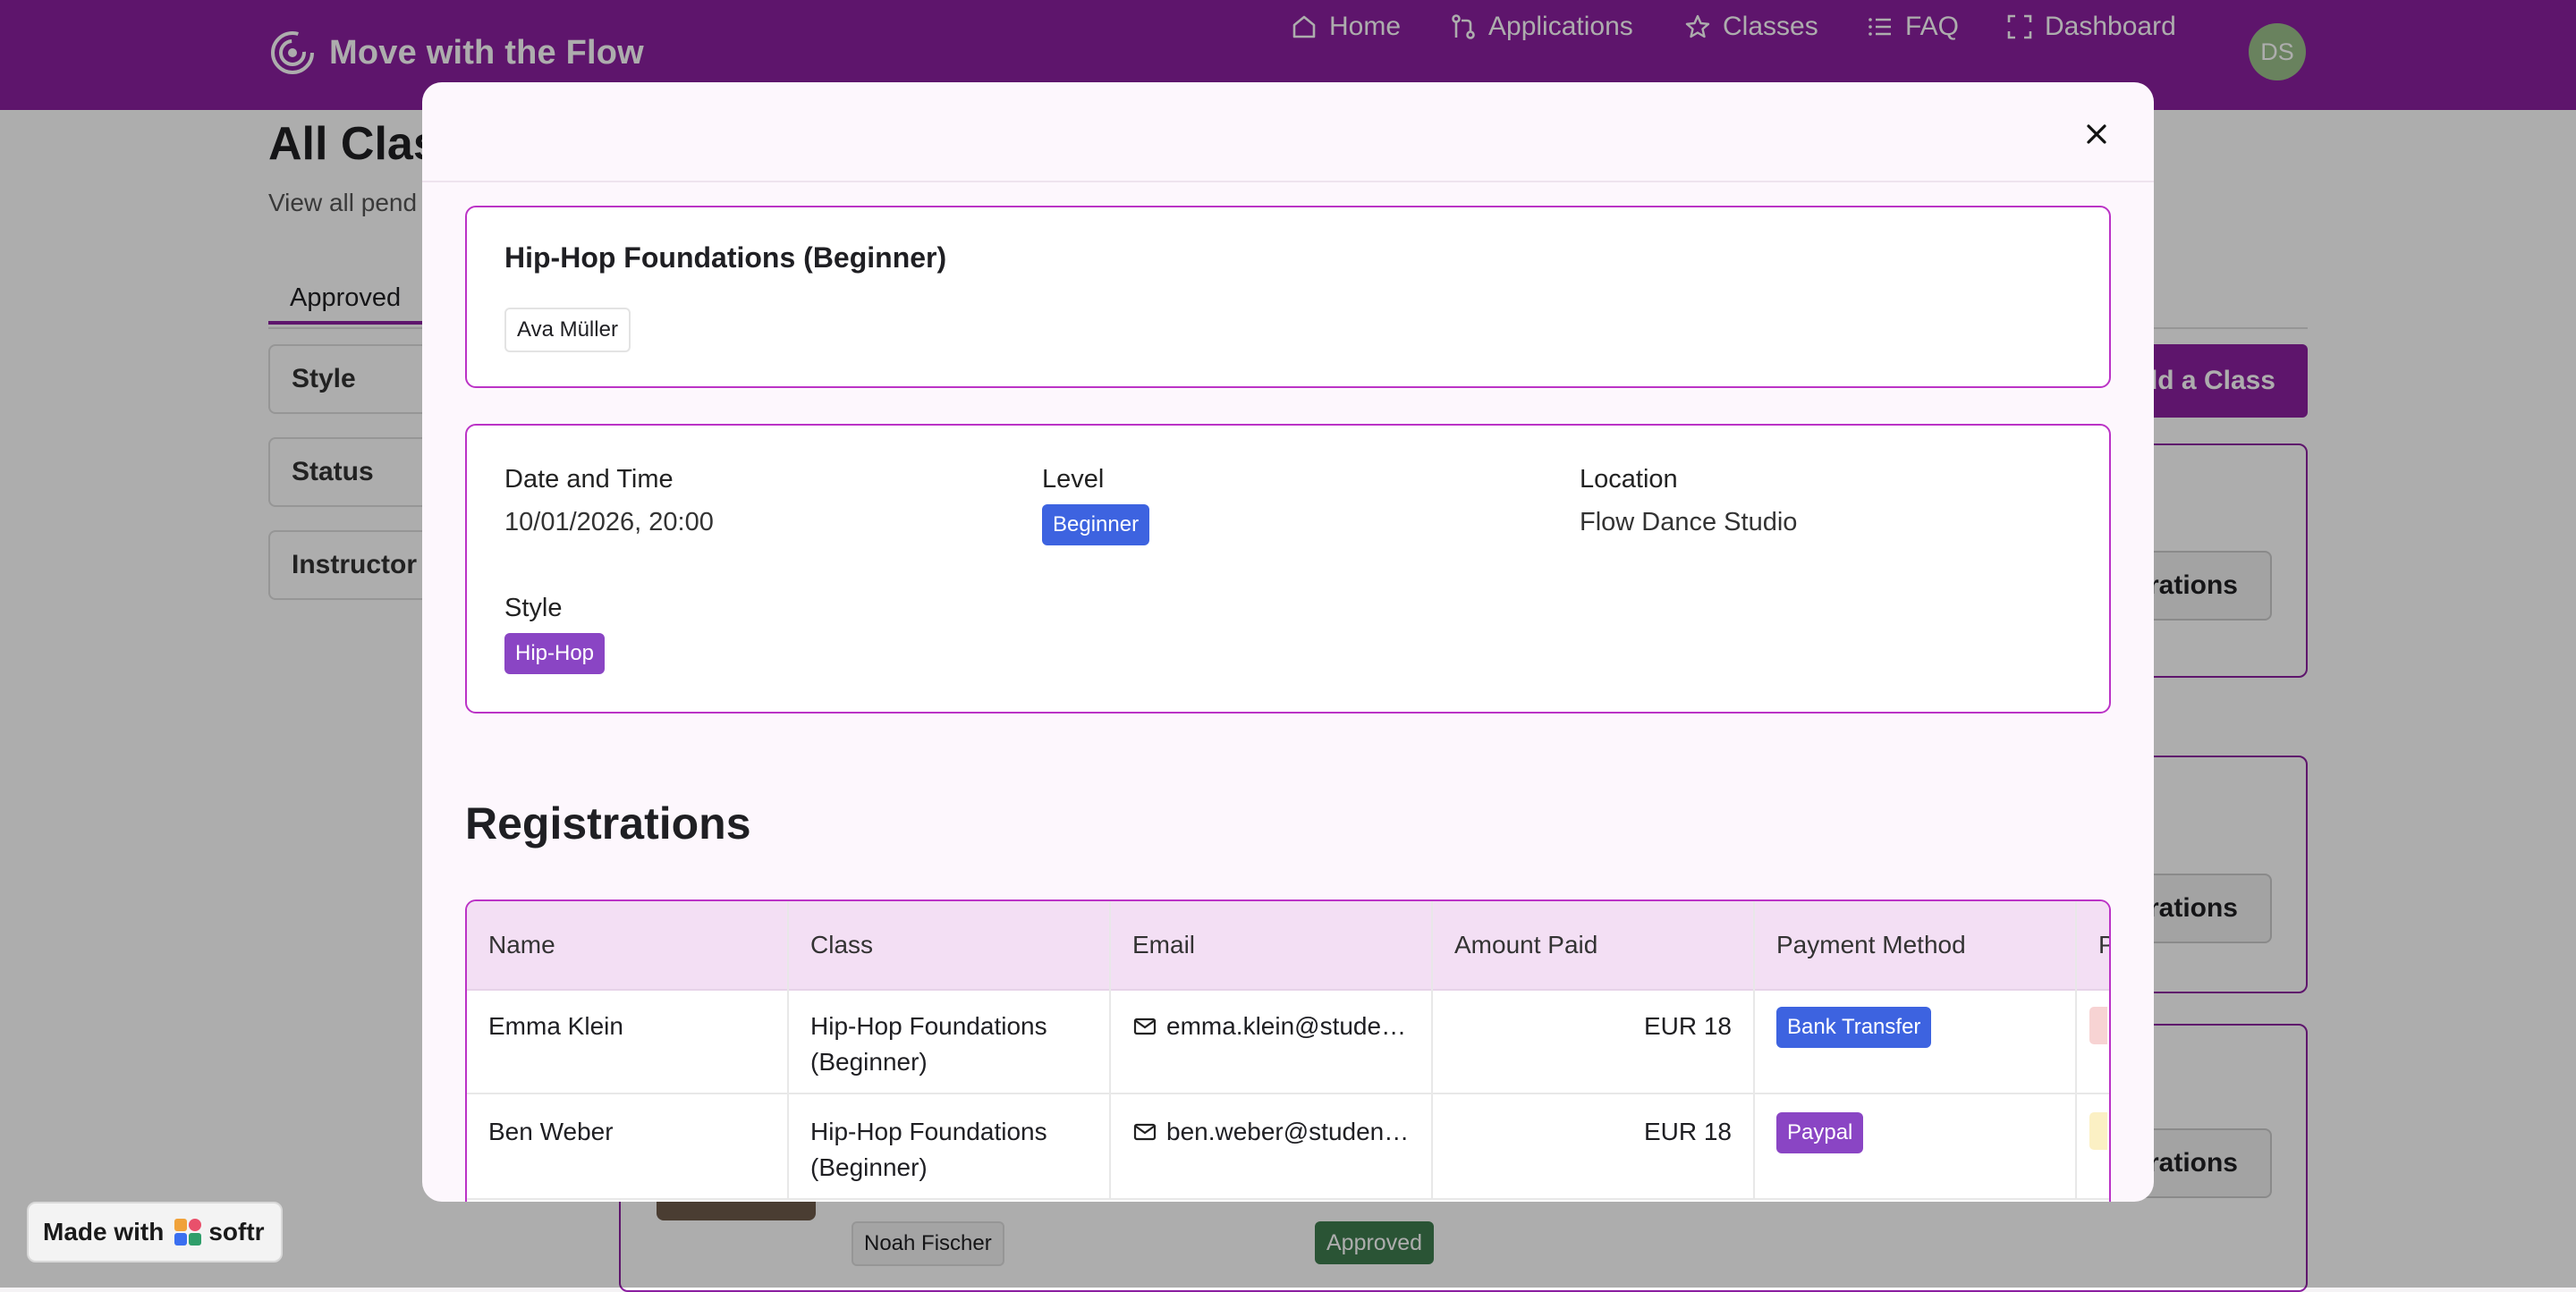 The image size is (2576, 1292). I want to click on payment-method-badge: Bank Transfer, so click(1854, 1028).